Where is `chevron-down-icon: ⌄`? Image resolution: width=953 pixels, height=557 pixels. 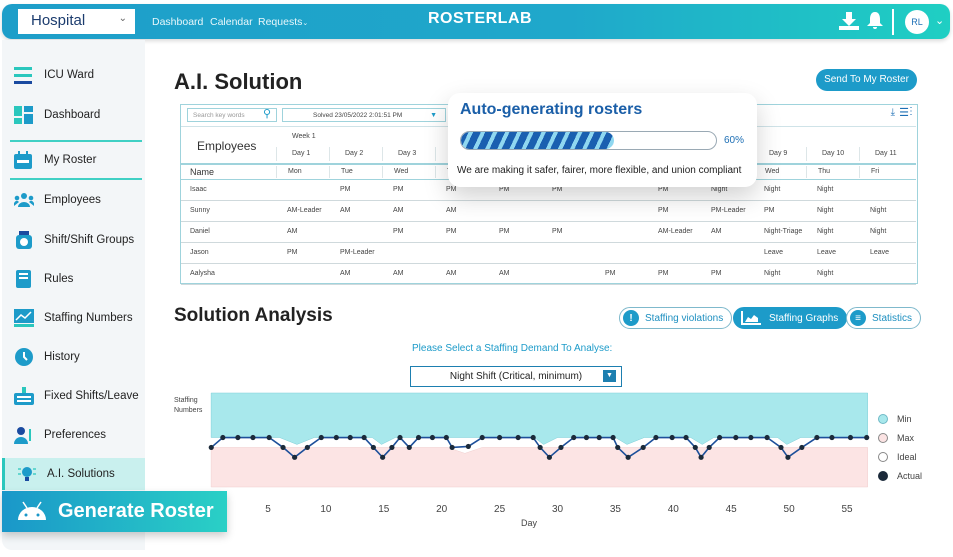 chevron-down-icon: ⌄ is located at coordinates (940, 21).